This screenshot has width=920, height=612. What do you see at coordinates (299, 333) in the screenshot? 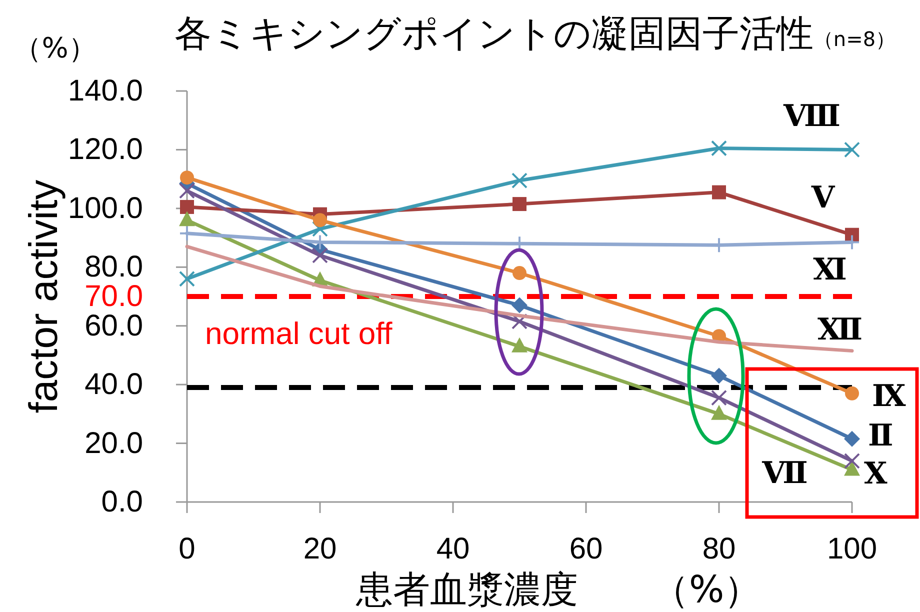
I see `annotation: normal cut off` at bounding box center [299, 333].